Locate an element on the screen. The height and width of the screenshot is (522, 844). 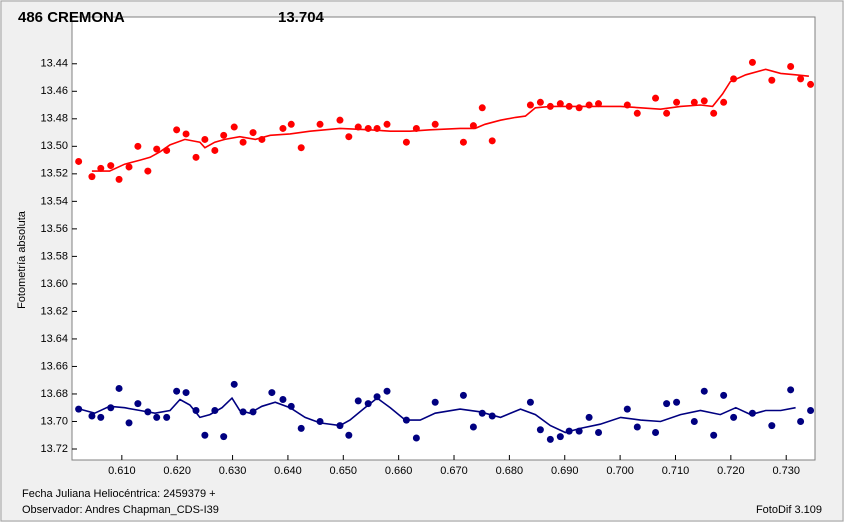
x-tick-label: 0.610 is located at coordinates (122, 471).